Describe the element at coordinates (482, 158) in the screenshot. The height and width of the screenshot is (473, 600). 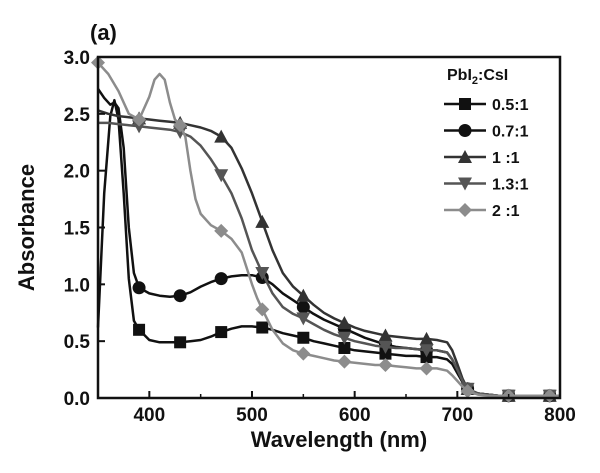
I see `legend-entry: 1 :1` at that location.